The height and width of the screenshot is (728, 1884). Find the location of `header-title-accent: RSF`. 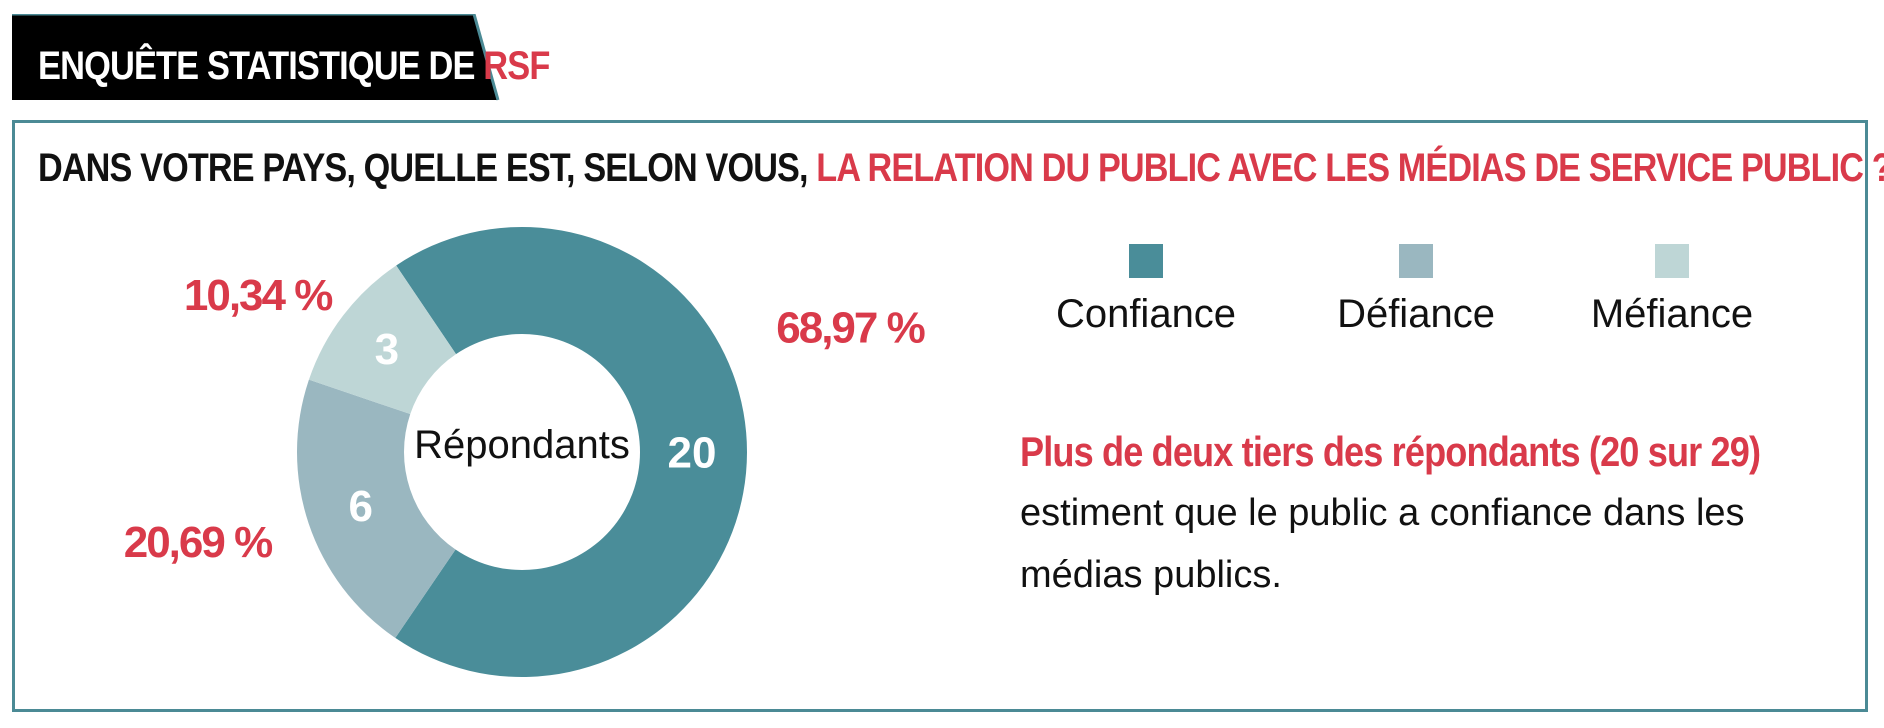

header-title-accent: RSF is located at coordinates (516, 66).